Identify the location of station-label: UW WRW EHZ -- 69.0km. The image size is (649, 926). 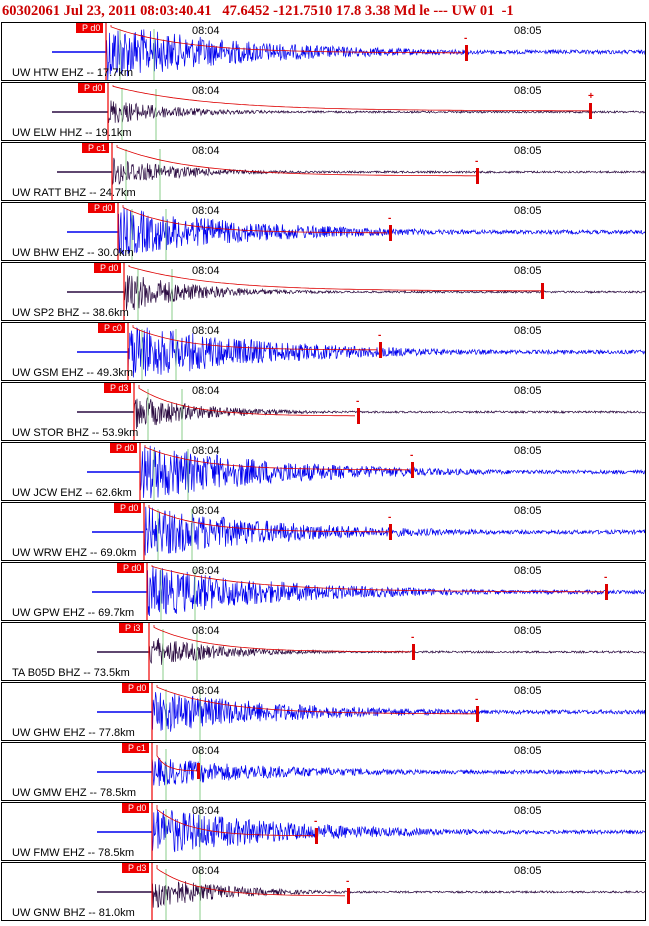
(74, 553).